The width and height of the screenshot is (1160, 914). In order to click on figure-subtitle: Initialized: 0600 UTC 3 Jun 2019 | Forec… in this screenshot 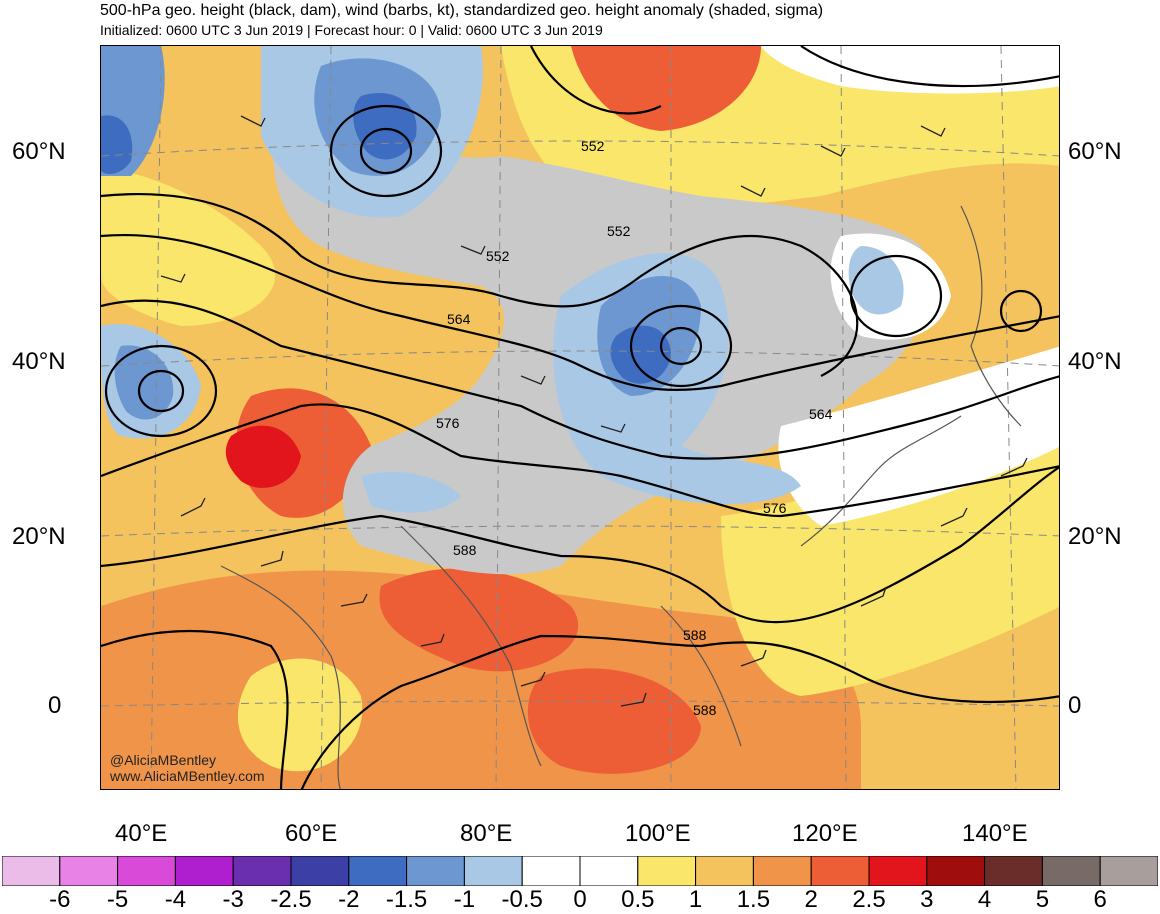, I will do `click(351, 30)`.